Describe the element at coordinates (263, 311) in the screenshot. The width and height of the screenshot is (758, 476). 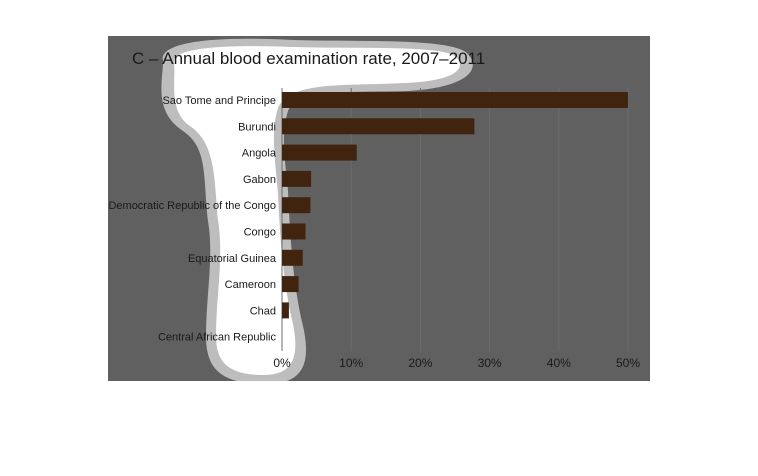
I see `category-label: Chad` at that location.